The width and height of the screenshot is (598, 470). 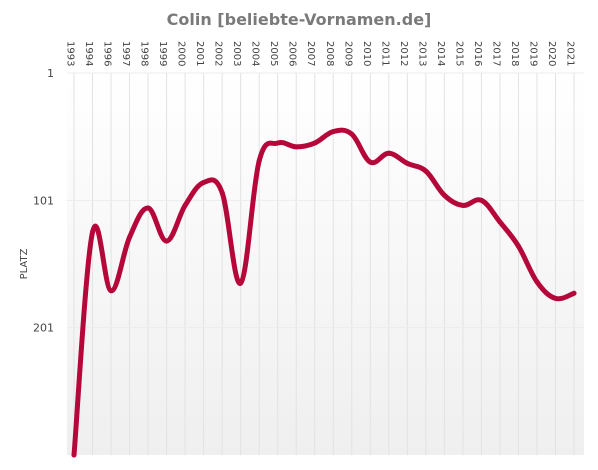 I want to click on y-axis: 1 101 201, so click(x=43, y=201).